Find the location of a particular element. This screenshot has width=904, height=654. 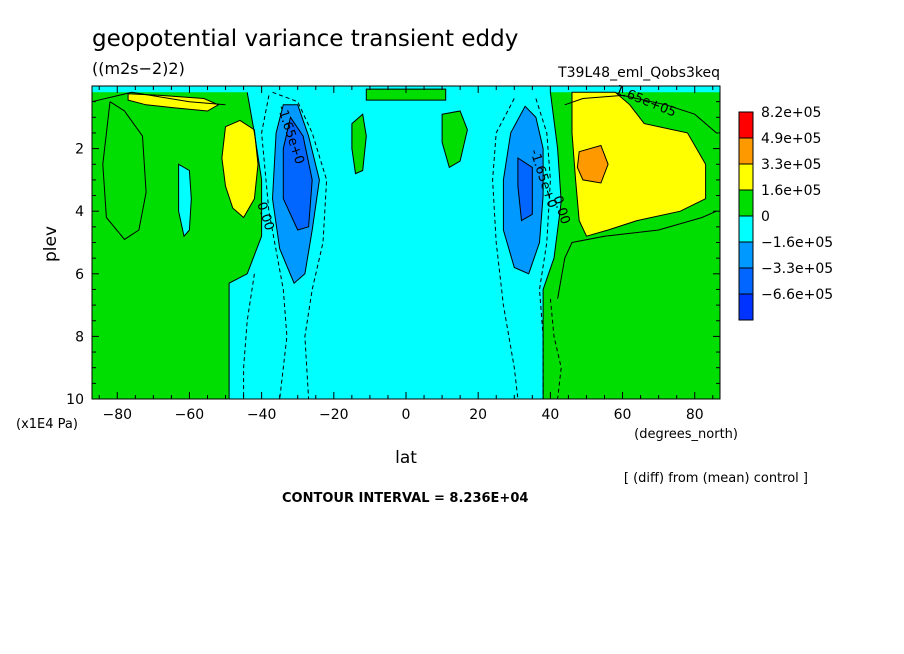

ch-darkblue-north is located at coordinates (525, 189).